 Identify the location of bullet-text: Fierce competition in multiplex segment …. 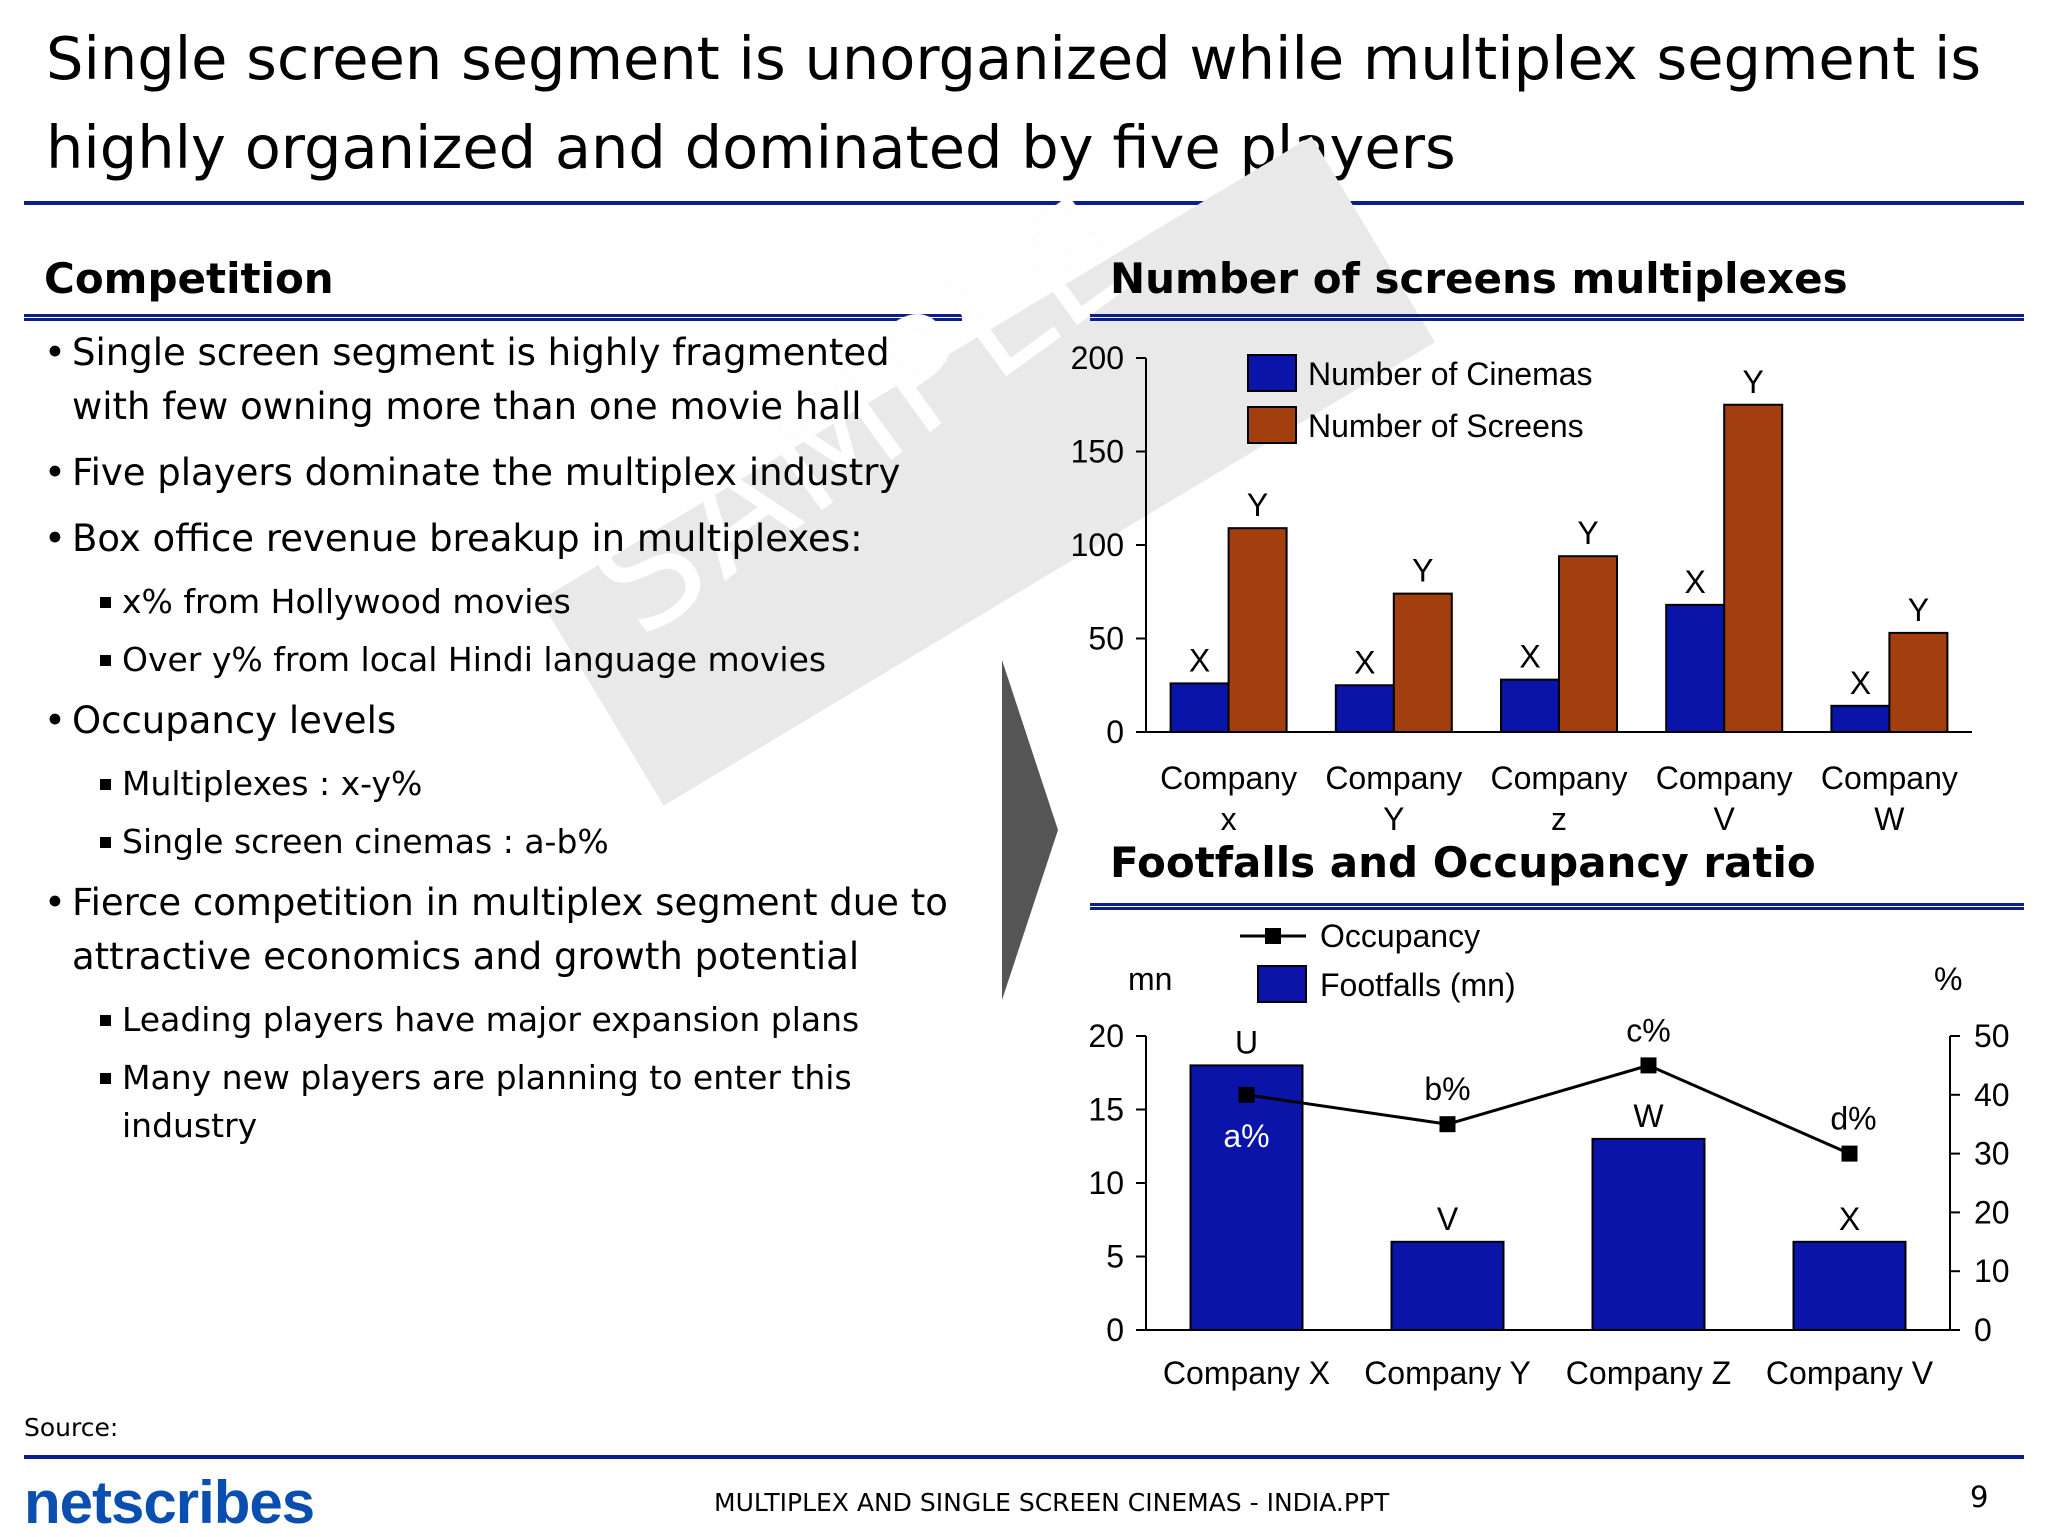
(510, 929).